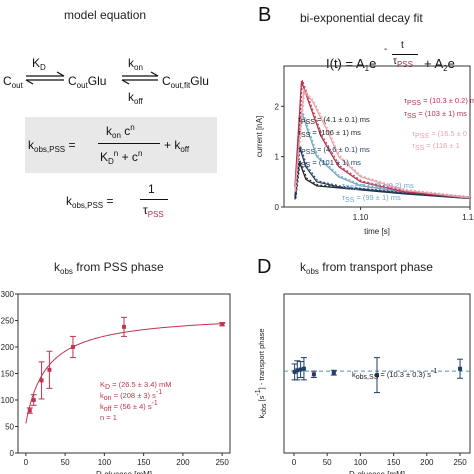 The height and width of the screenshot is (474, 474). I want to click on pss-y-tick-label: 300, so click(8, 294).